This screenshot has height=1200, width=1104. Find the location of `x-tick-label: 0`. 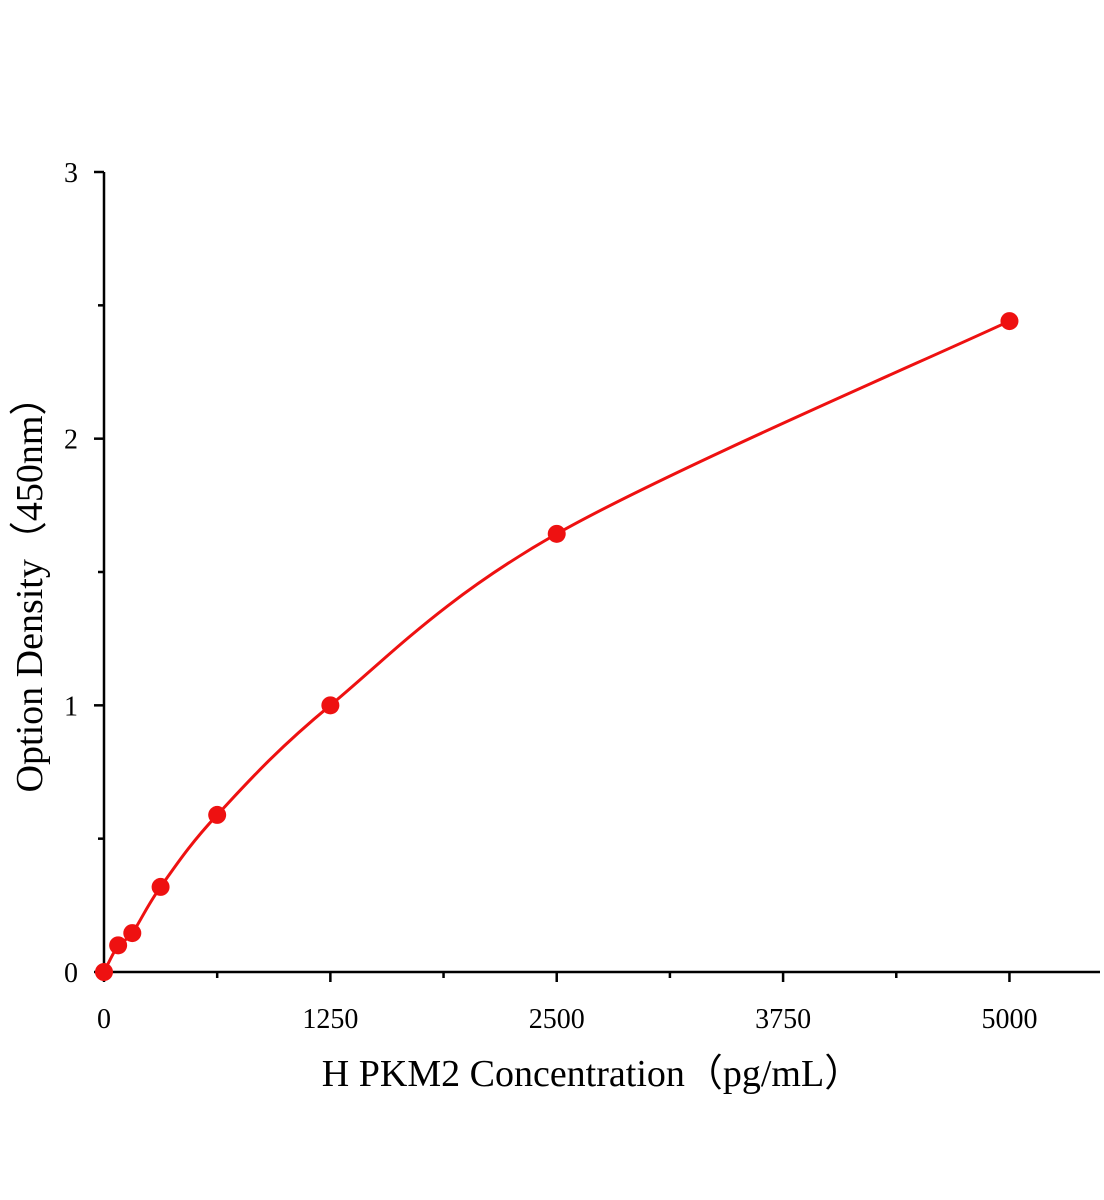

x-tick-label: 0 is located at coordinates (104, 1019).